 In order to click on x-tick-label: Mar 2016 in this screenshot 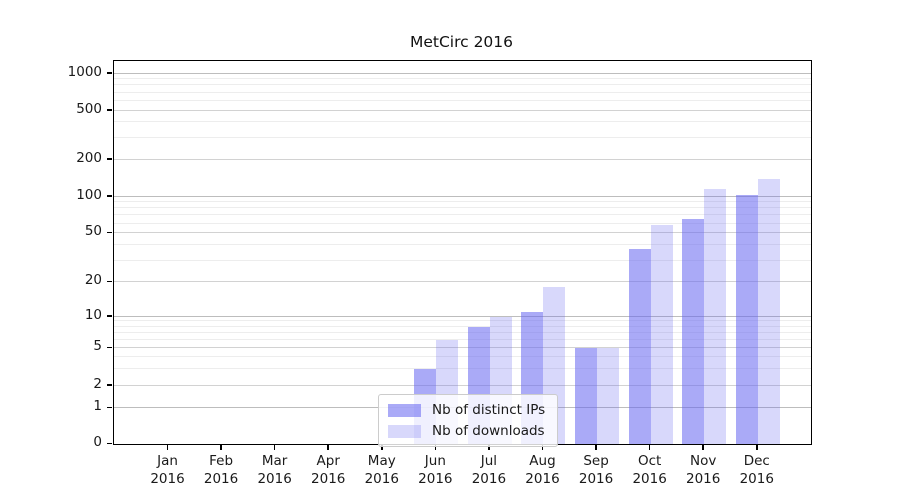, I will do `click(275, 470)`.